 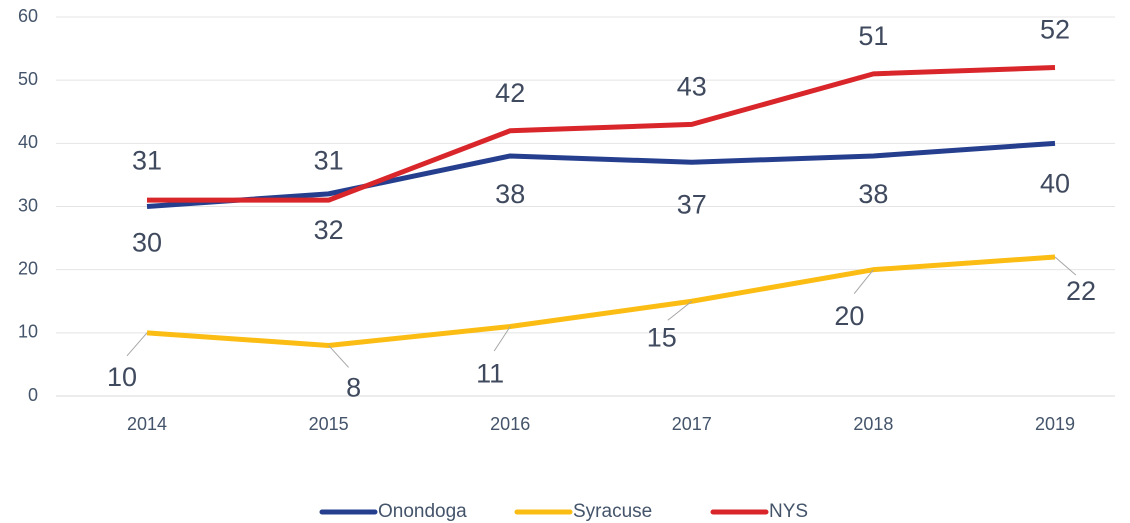 What do you see at coordinates (329, 230) in the screenshot?
I see `data-label: 32` at bounding box center [329, 230].